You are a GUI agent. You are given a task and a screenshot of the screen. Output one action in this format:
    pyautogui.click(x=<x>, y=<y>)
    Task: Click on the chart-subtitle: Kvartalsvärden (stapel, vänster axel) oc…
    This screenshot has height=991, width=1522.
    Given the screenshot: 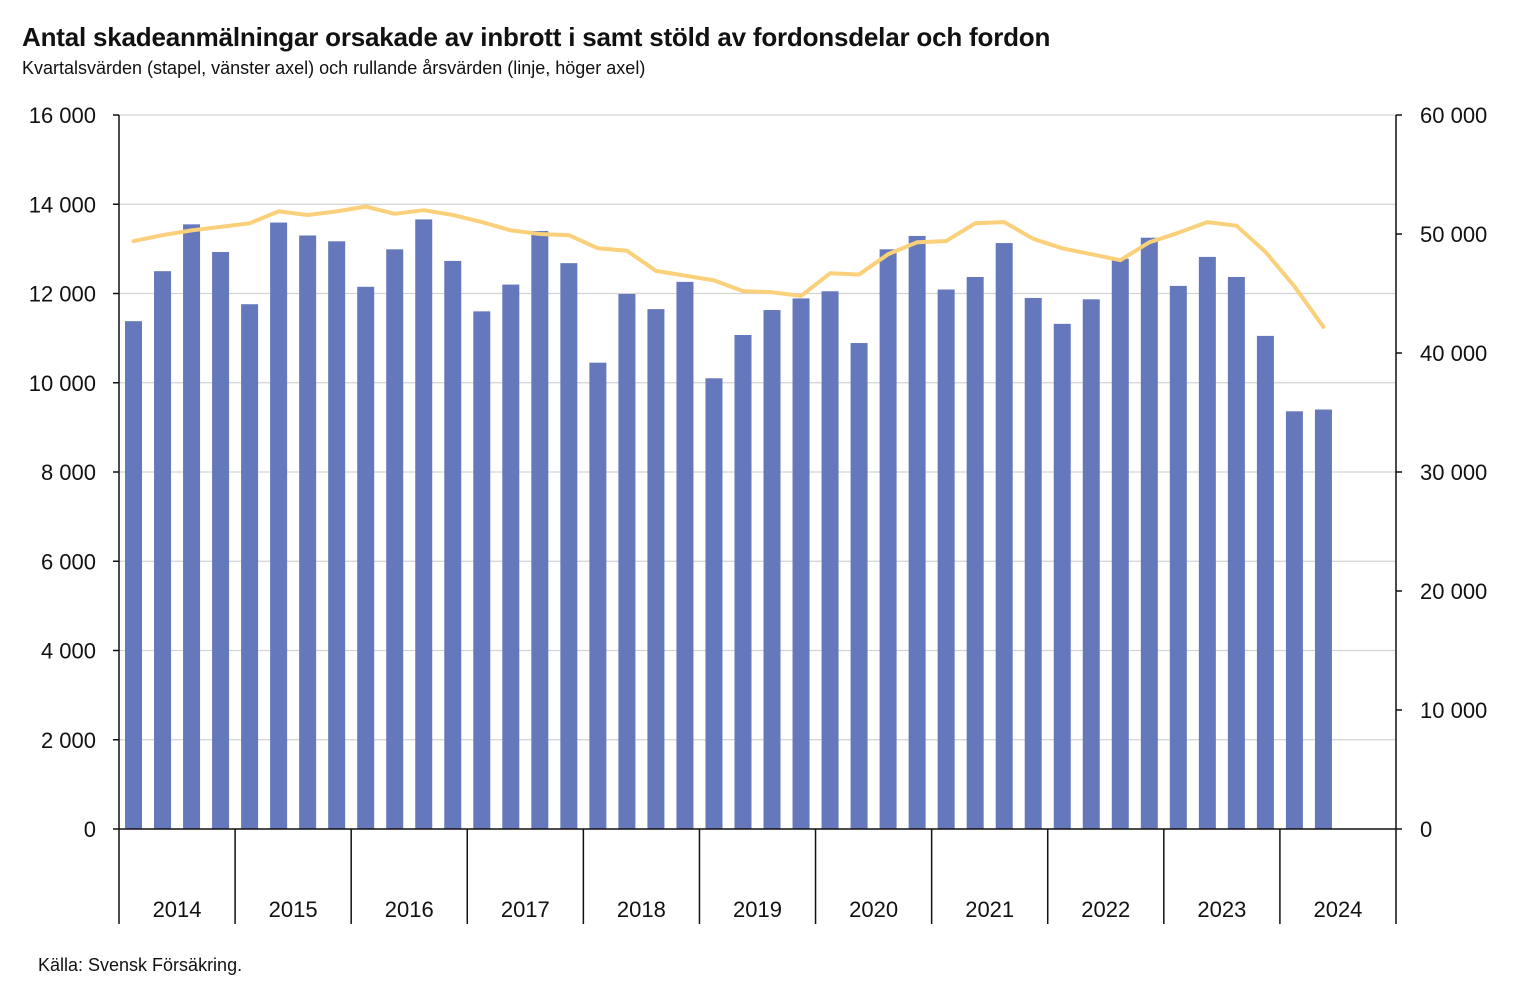 What is the action you would take?
    pyautogui.click(x=334, y=68)
    